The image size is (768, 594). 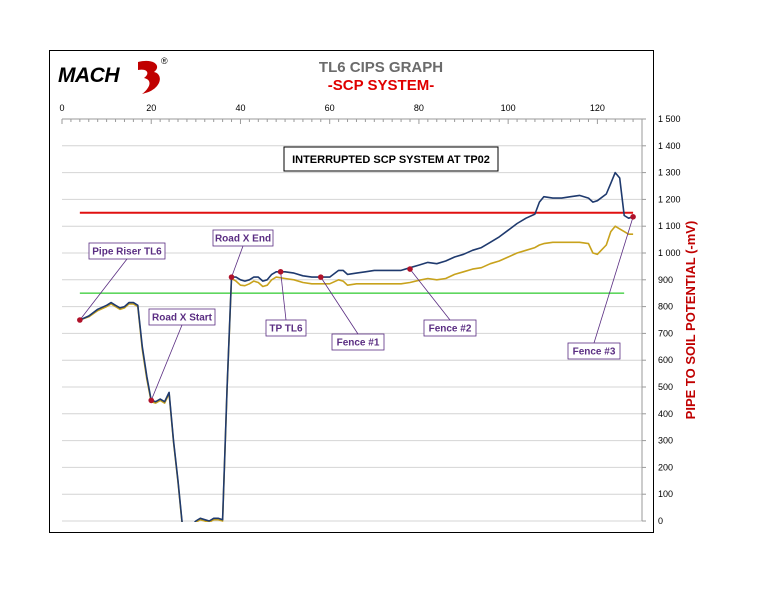 I want to click on x-tick-label: 0, so click(x=61, y=108).